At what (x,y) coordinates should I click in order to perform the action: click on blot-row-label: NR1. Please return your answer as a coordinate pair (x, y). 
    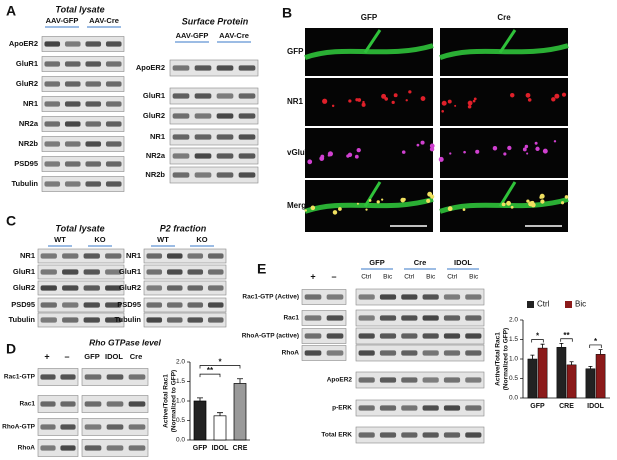
    Looking at the image, I should click on (27, 255).